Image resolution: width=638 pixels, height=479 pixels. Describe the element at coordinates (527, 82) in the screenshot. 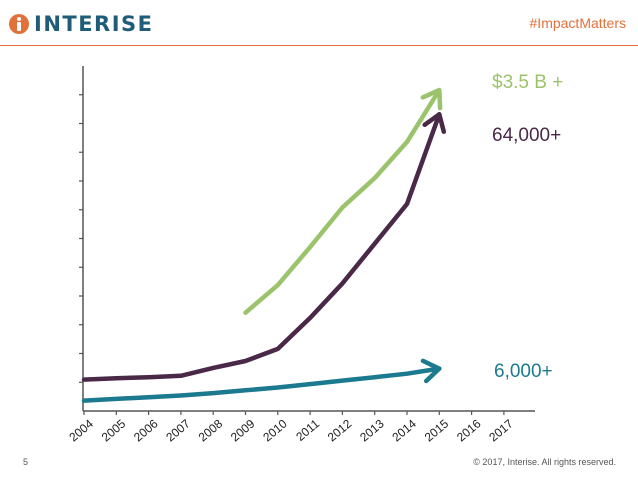

I see `series-label: $3.5 B +` at that location.